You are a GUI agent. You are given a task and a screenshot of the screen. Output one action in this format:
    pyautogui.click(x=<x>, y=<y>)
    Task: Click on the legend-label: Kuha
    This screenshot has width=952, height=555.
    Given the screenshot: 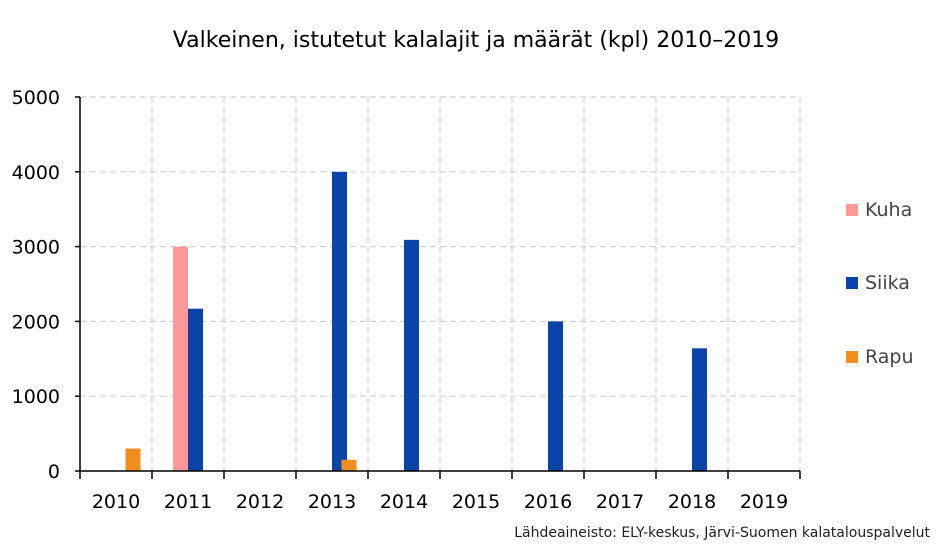 What is the action you would take?
    pyautogui.click(x=889, y=210)
    